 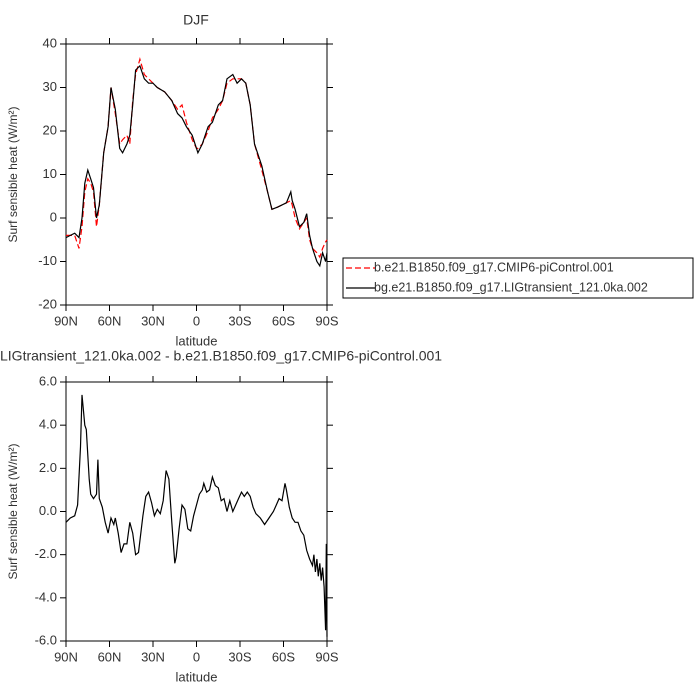 What do you see at coordinates (53, 216) in the screenshot?
I see `y-tick-label: 0` at bounding box center [53, 216].